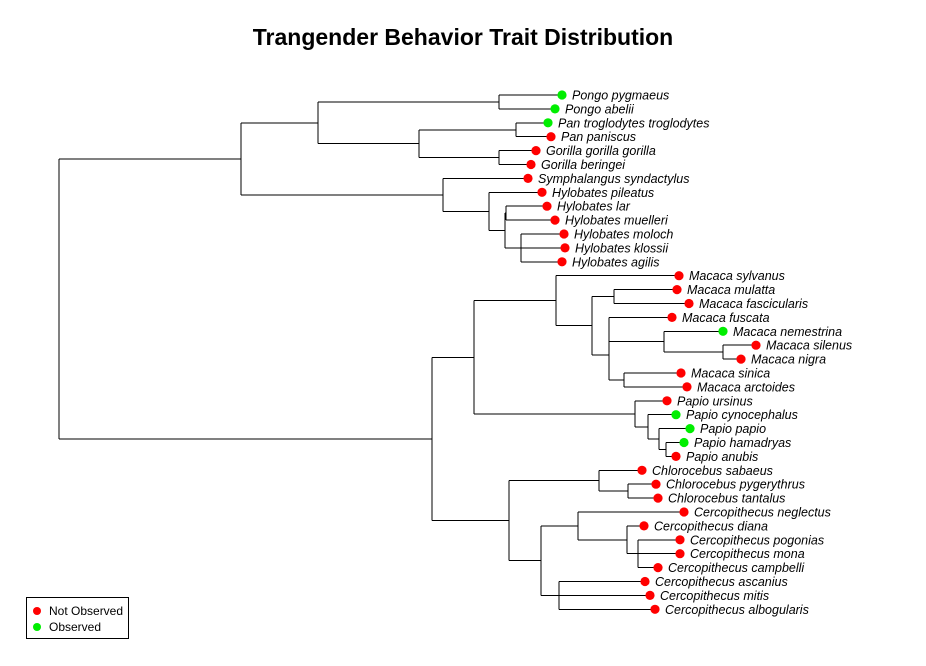 This screenshot has width=926, height=666. I want to click on species-label: Papio ursinus, so click(715, 401).